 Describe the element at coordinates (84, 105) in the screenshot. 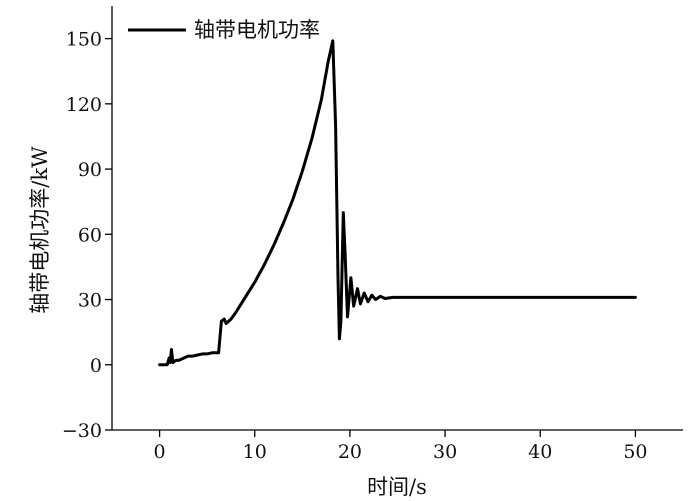

I see `y-tick-label: 120` at that location.